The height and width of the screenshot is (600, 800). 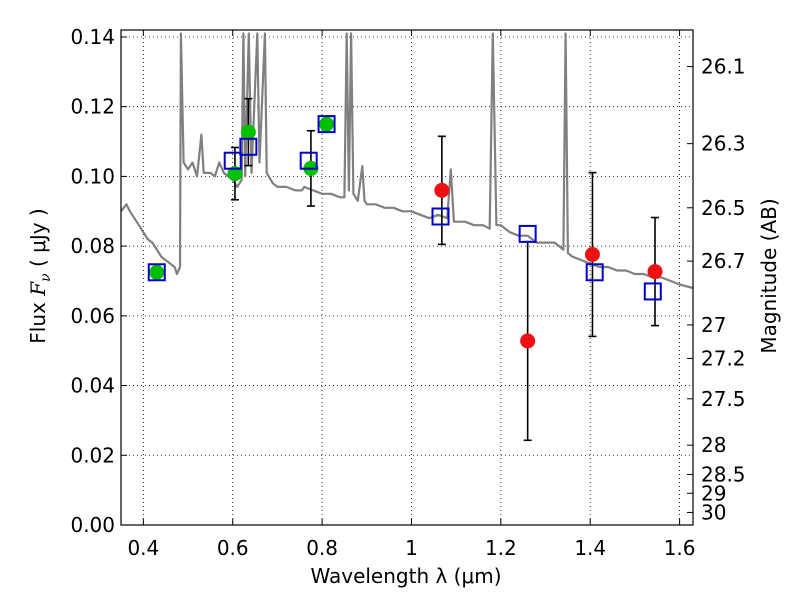 I want to click on y2-tick-label: 26.1, so click(x=723, y=67).